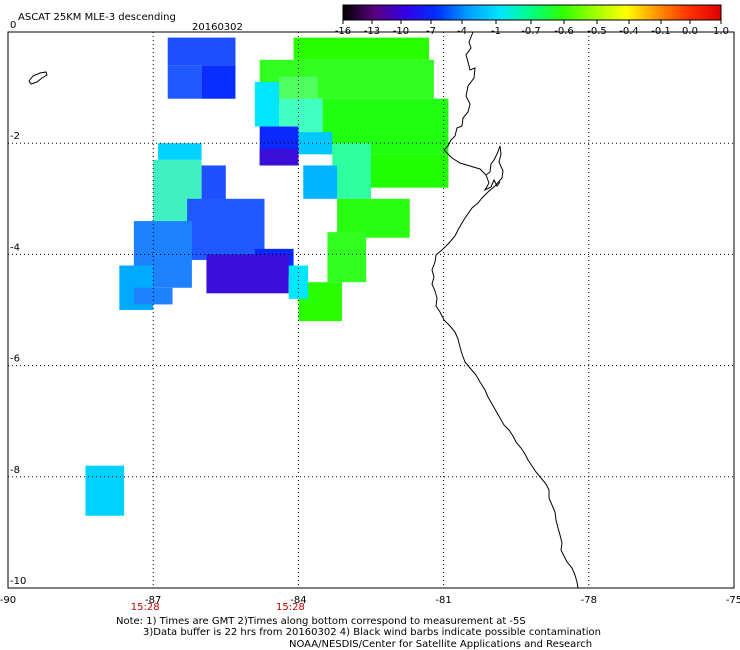 This screenshot has width=740, height=650. I want to click on island, so click(38, 78).